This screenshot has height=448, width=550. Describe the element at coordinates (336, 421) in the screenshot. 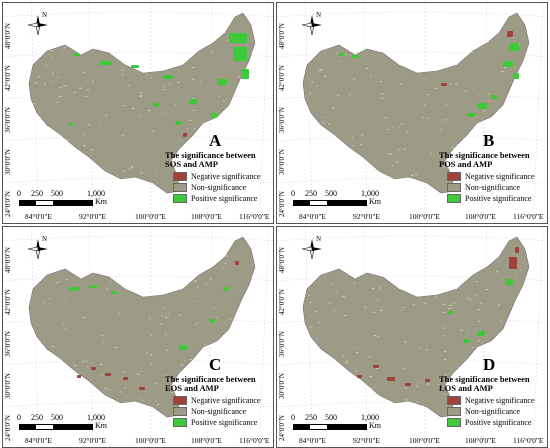

I see `scale-bar: 0 250 500 1,000 Km` at that location.